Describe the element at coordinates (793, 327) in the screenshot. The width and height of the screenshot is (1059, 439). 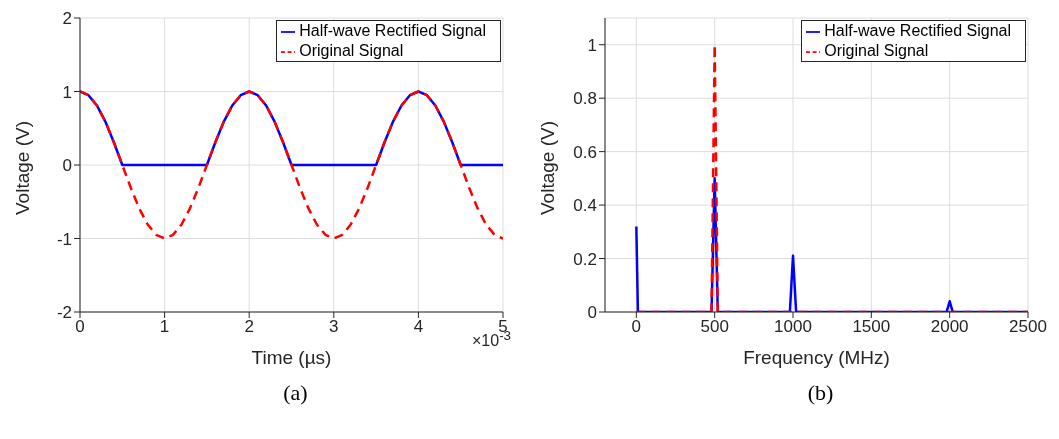
I see `x-tick-label: 1000` at that location.